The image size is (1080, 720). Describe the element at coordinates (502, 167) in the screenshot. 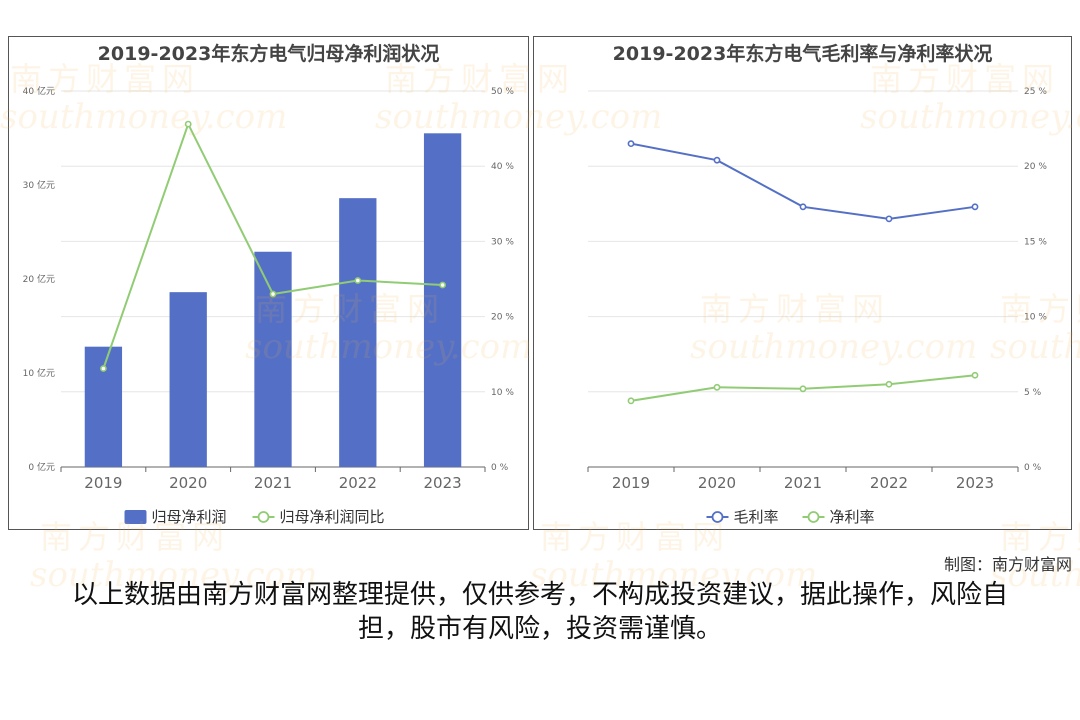

I see `y-tick-label-right: 40 %` at that location.